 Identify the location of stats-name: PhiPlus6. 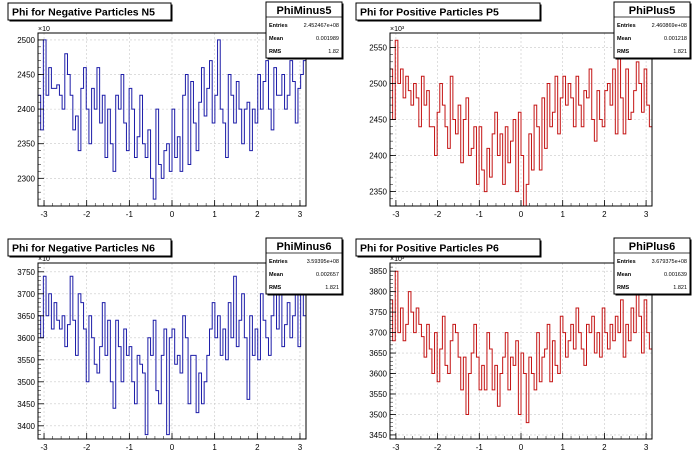
(652, 247).